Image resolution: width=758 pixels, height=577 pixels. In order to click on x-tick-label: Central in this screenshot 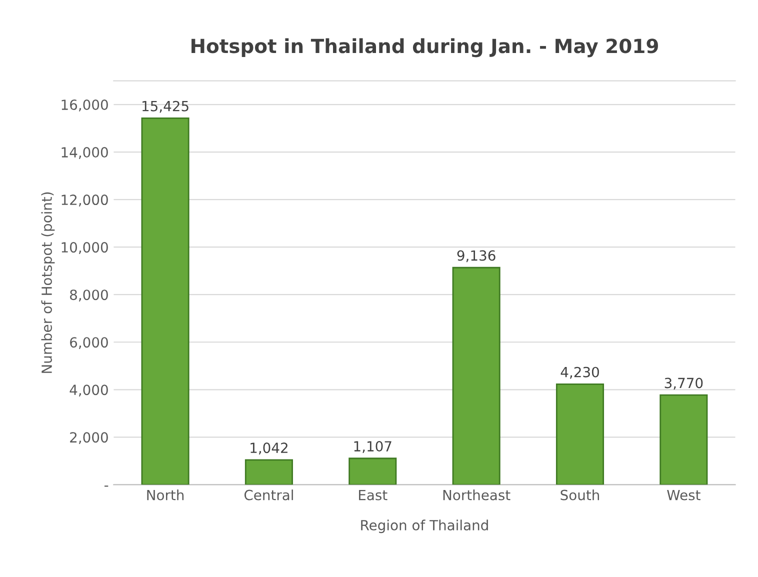, I will do `click(268, 495)`.